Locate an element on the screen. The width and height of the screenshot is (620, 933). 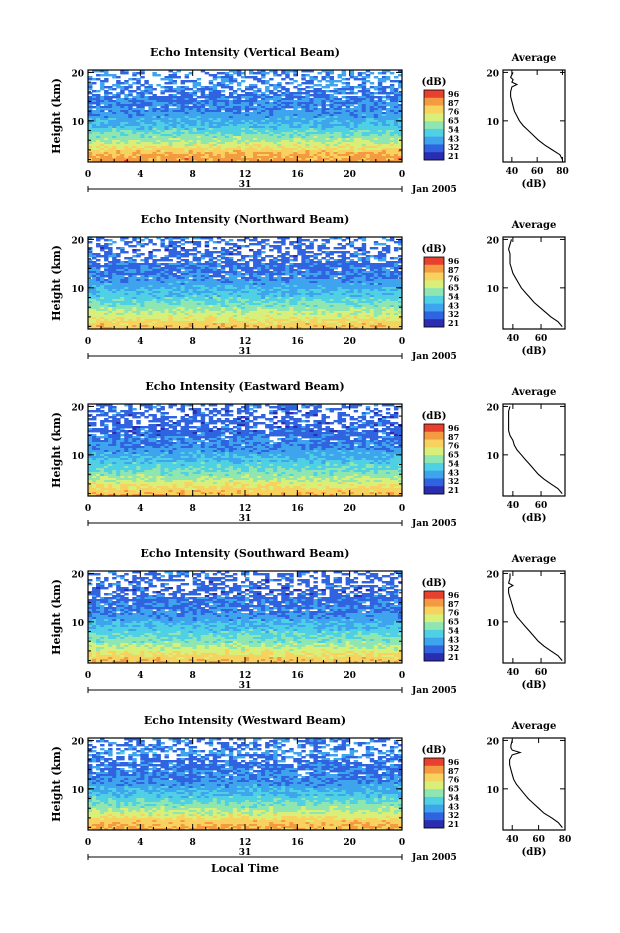
profile-x-tick-label: 80 is located at coordinates (562, 172).